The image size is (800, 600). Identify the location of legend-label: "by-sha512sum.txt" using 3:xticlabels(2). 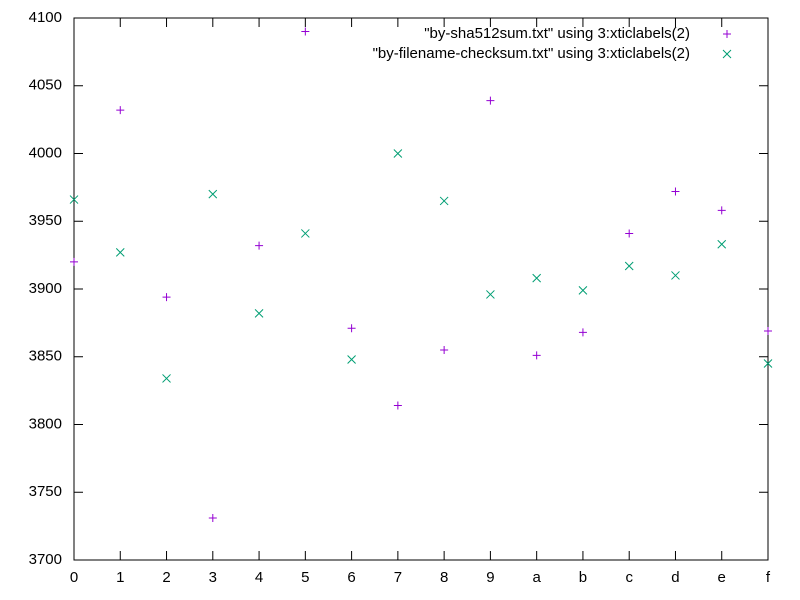
(557, 33).